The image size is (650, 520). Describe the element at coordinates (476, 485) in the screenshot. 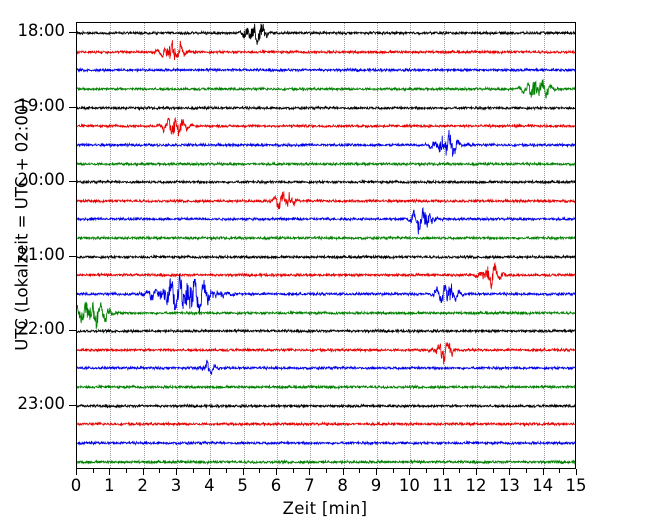

I see `x-axis-tick-label: 12` at that location.